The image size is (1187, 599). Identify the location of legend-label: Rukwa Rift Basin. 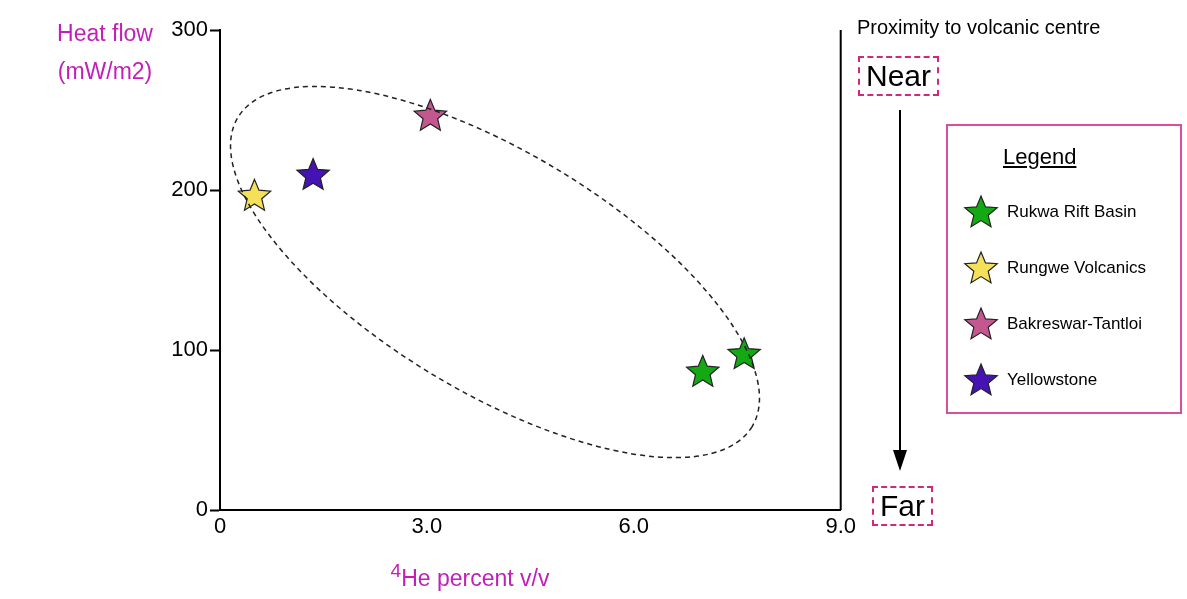
(1072, 212).